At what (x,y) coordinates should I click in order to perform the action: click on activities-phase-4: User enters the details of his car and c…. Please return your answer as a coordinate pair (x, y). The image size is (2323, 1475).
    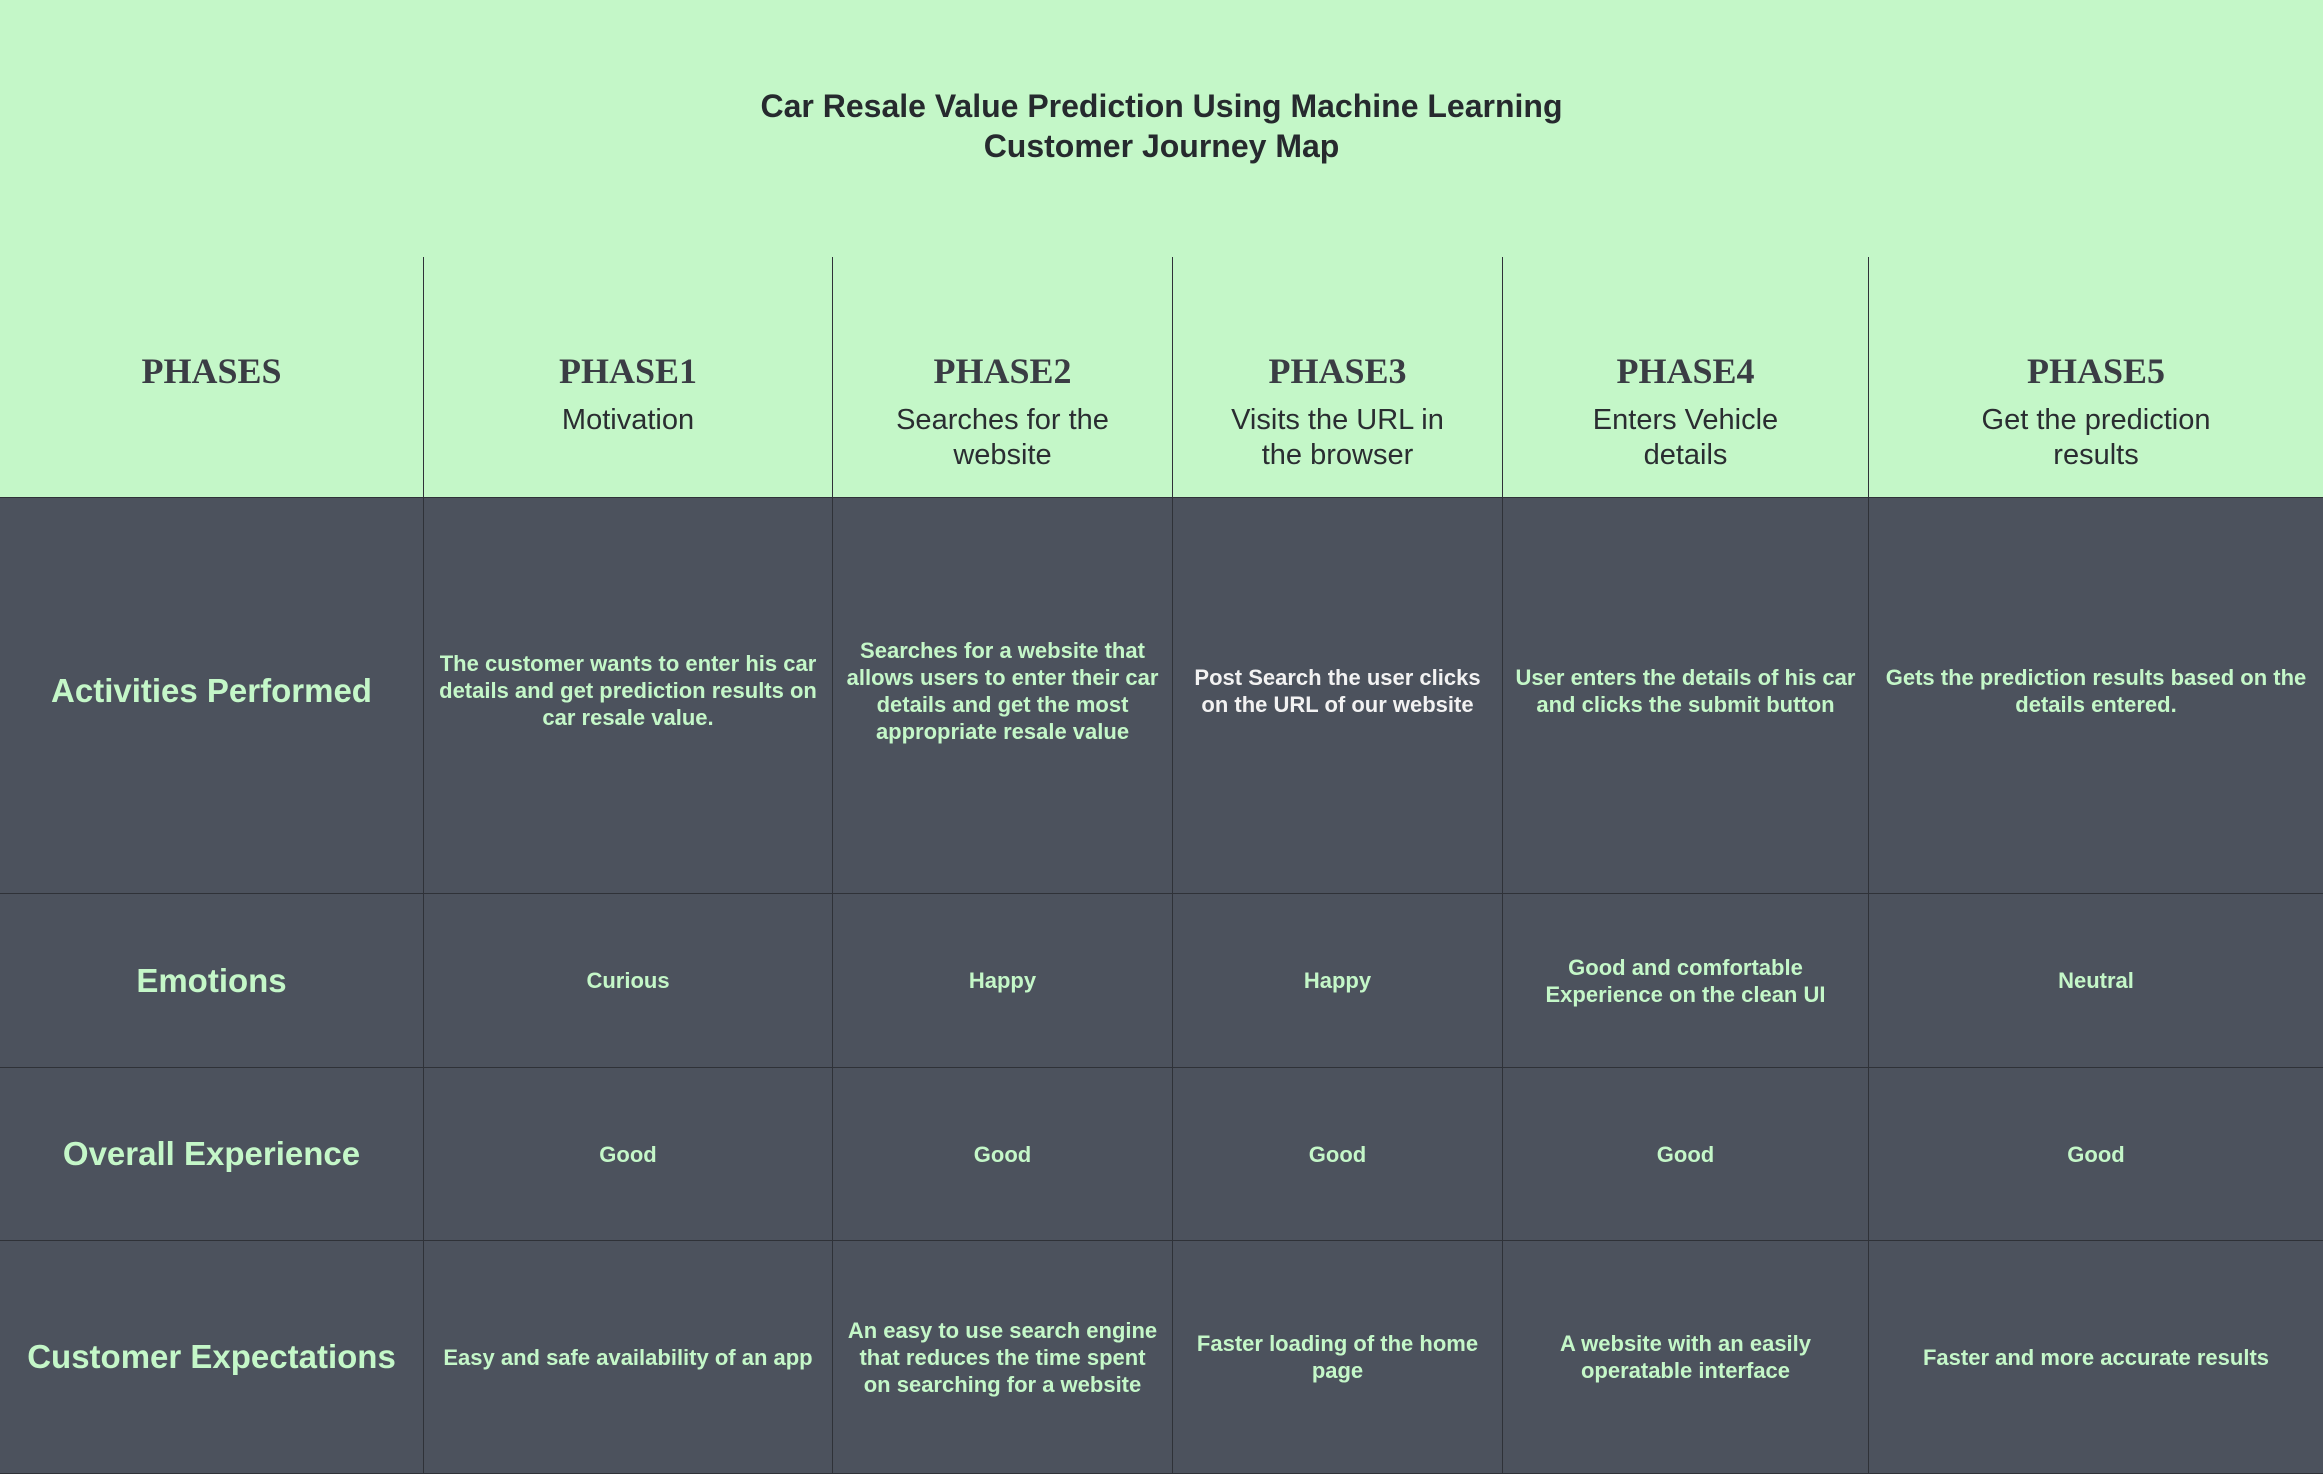
    Looking at the image, I should click on (1686, 696).